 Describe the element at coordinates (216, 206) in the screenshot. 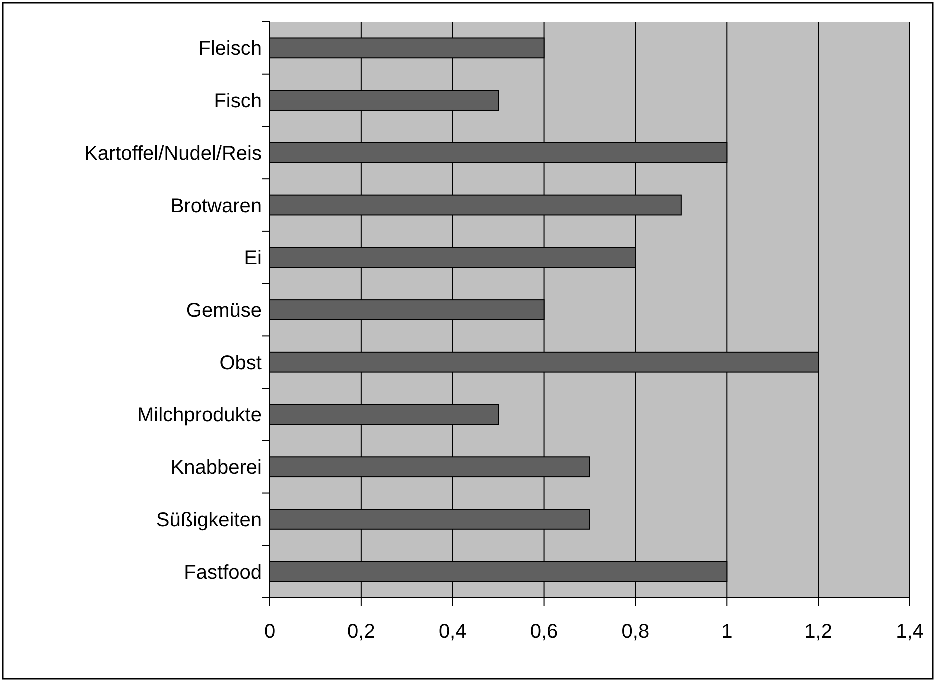

I see `y-tick-label: Brotwaren` at that location.